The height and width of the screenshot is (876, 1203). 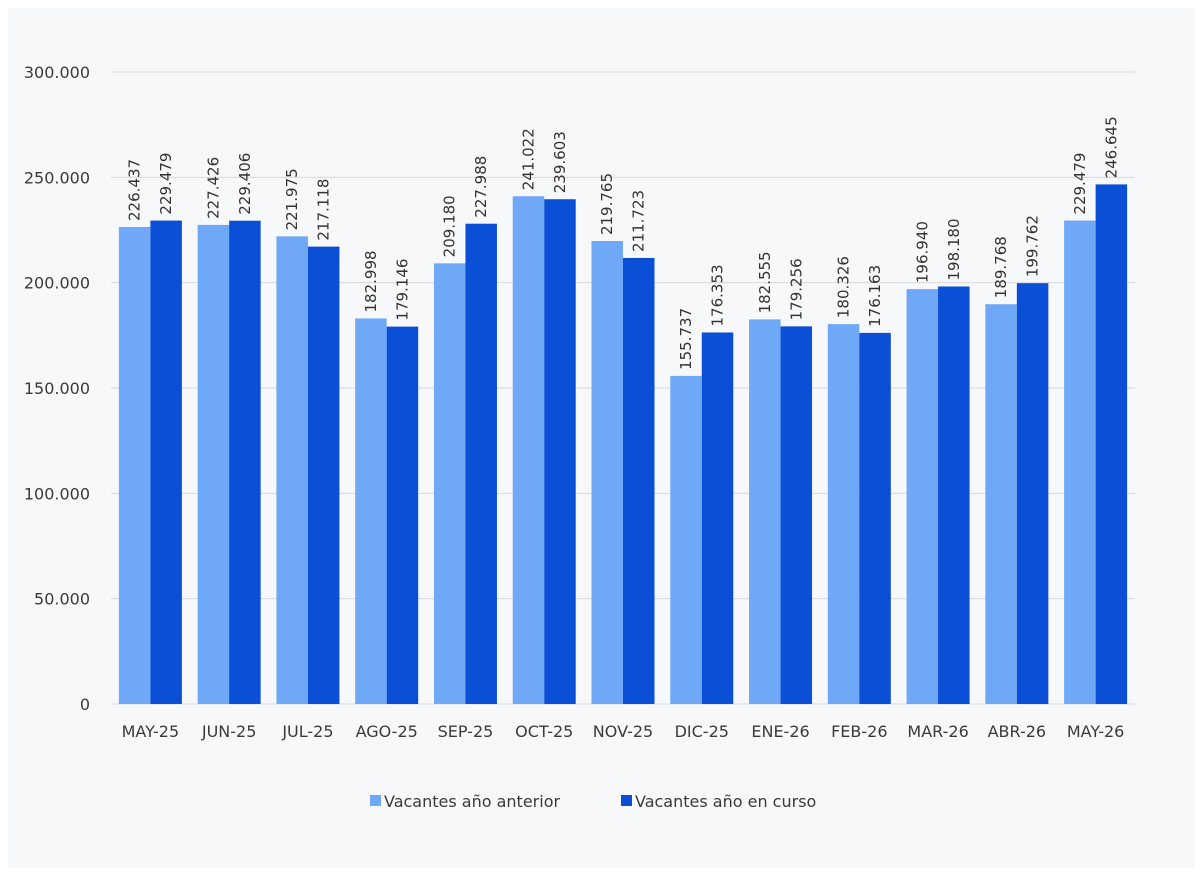 What do you see at coordinates (1033, 246) in the screenshot?
I see `data-label: 199.762` at bounding box center [1033, 246].